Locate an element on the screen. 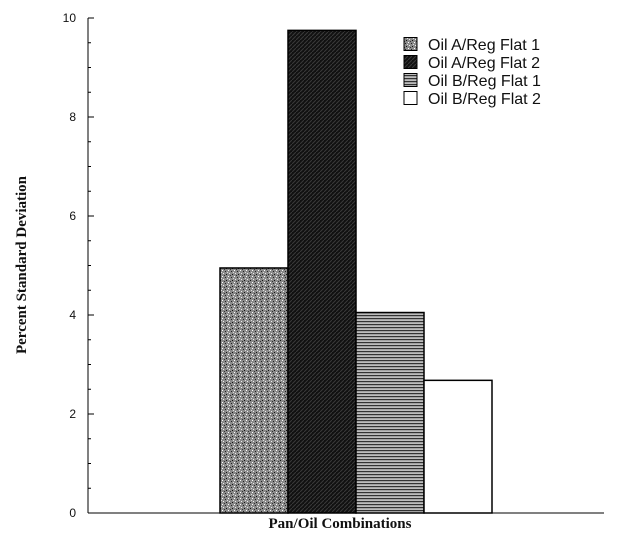  y-tick-label: 10 is located at coordinates (70, 18).